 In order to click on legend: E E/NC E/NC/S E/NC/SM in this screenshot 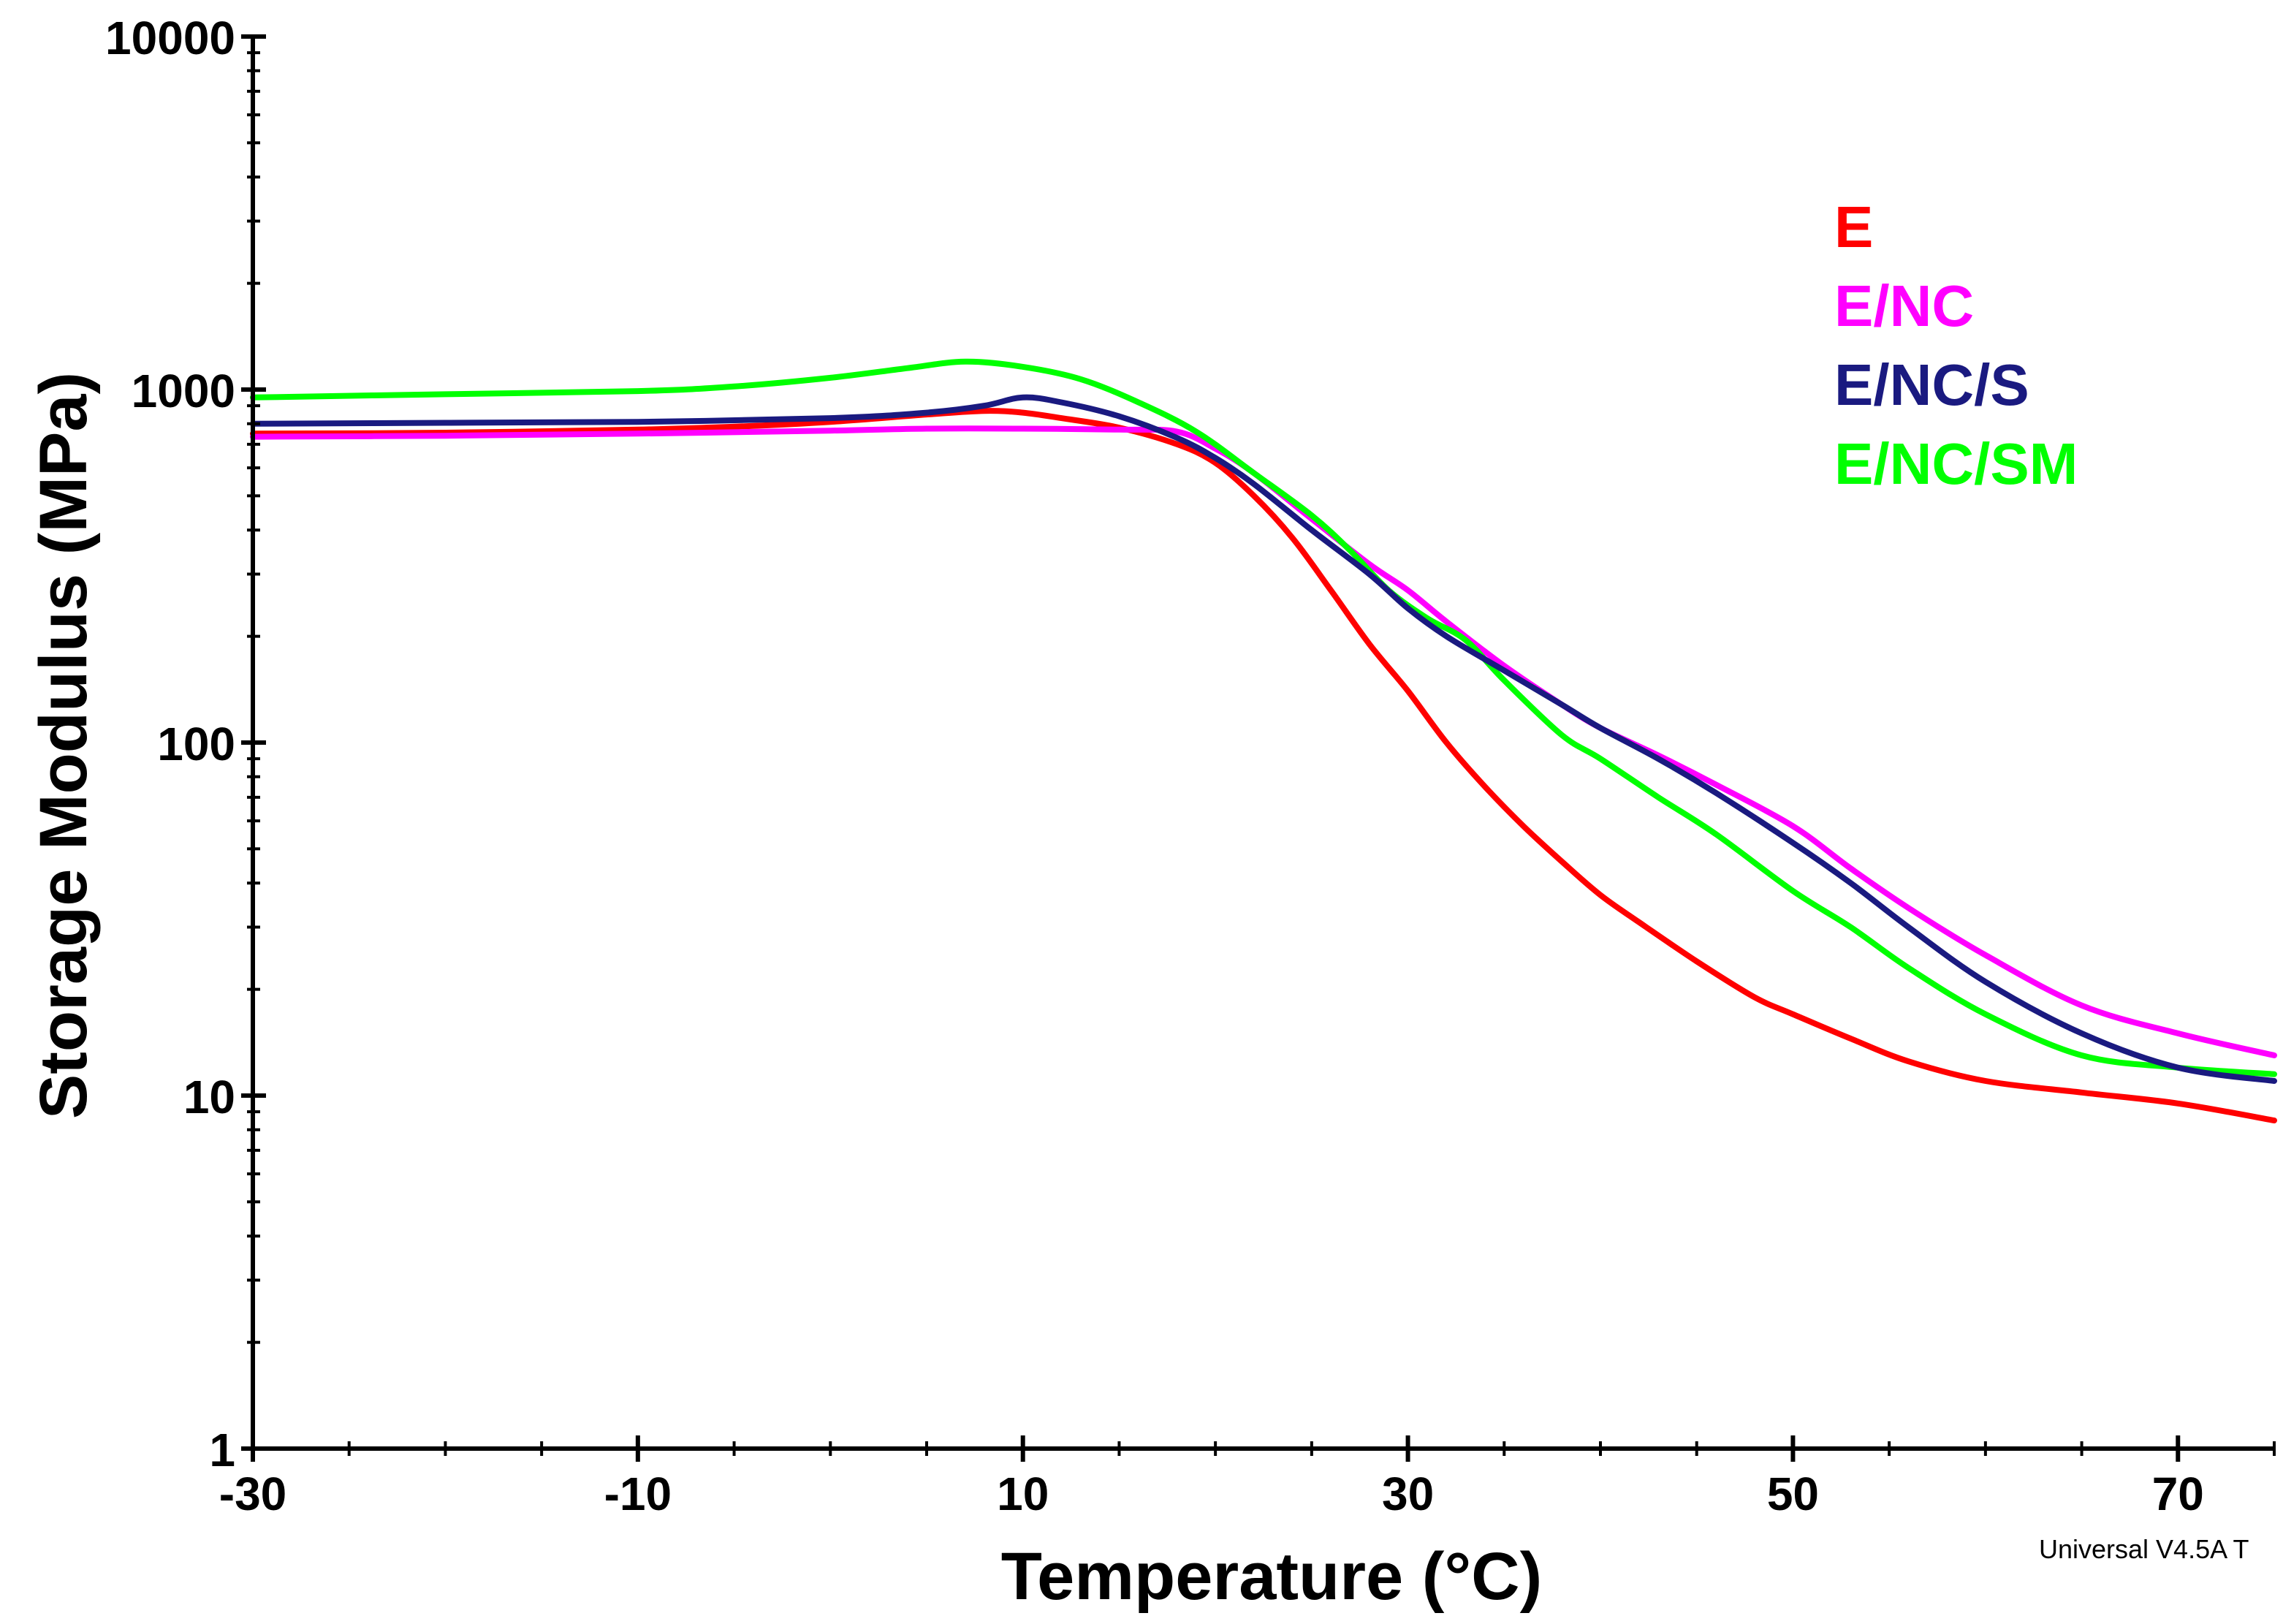, I will do `click(1956, 345)`.